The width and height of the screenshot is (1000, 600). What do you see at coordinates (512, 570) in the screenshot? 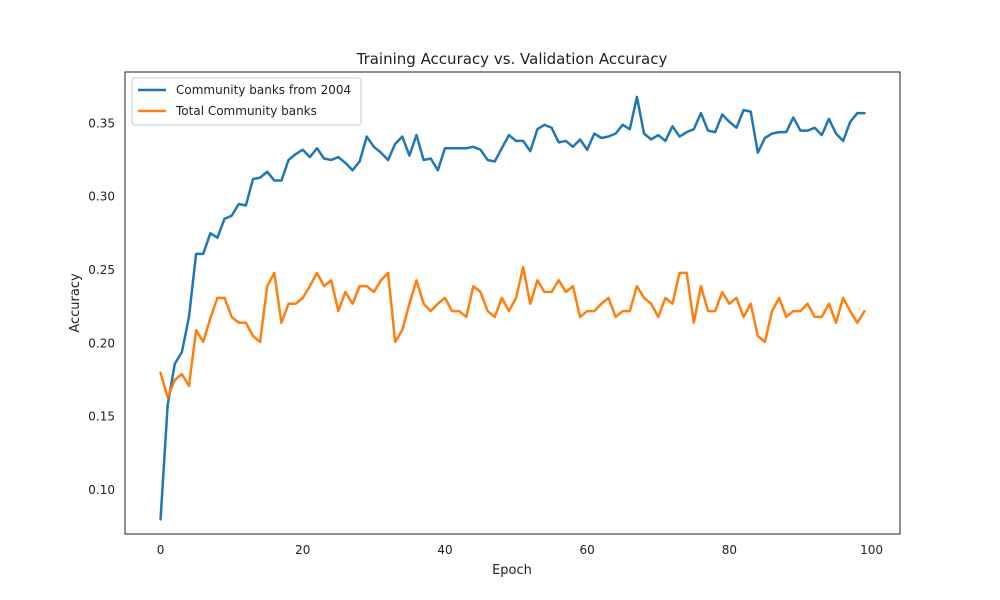
I see `x-axis-label: Epoch` at bounding box center [512, 570].